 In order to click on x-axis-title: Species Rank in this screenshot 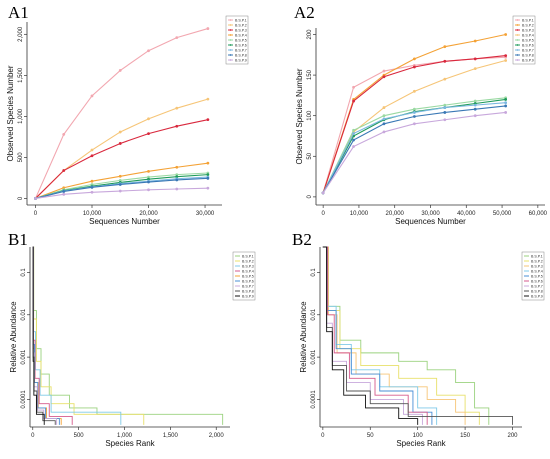, I will do `click(130, 443)`.